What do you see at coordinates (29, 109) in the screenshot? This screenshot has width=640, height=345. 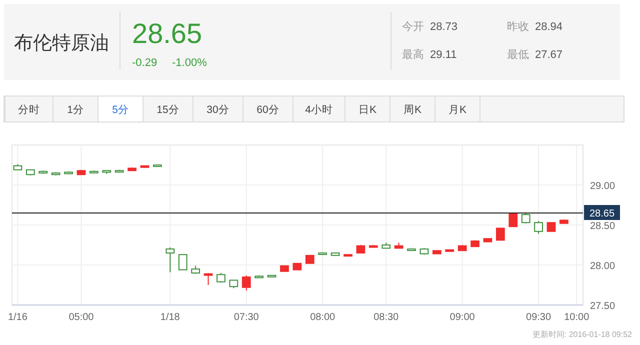 I see `text: 分时` at bounding box center [29, 109].